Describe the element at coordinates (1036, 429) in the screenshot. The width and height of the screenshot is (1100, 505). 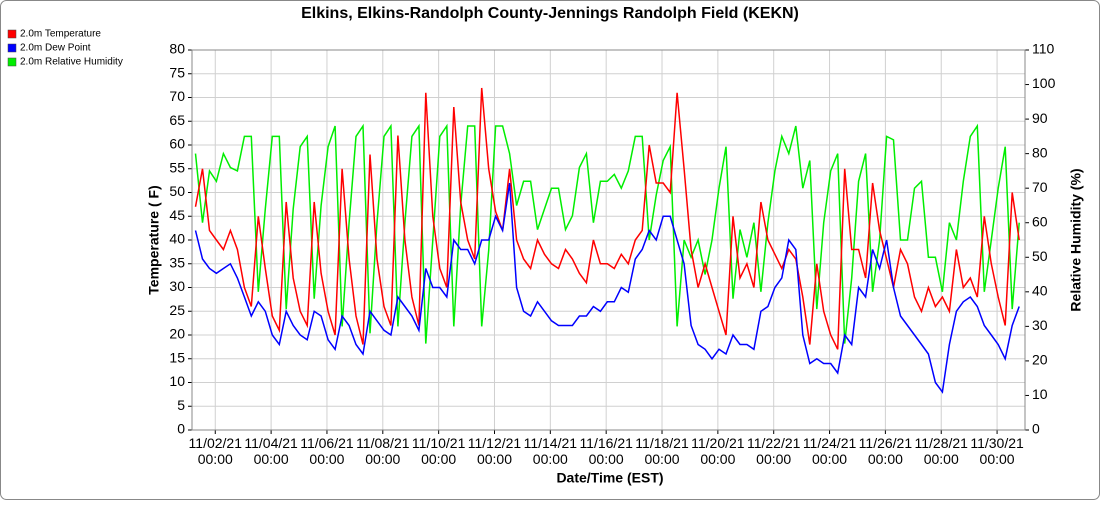
I see `y2-tick-label: 0` at that location.